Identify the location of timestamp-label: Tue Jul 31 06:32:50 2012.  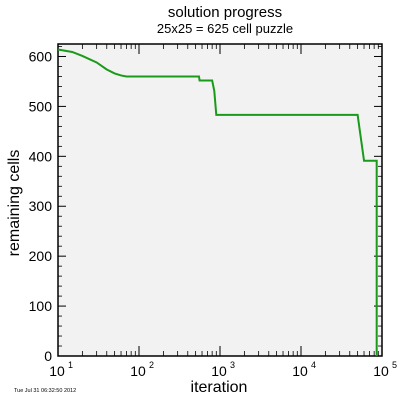
(45, 391).